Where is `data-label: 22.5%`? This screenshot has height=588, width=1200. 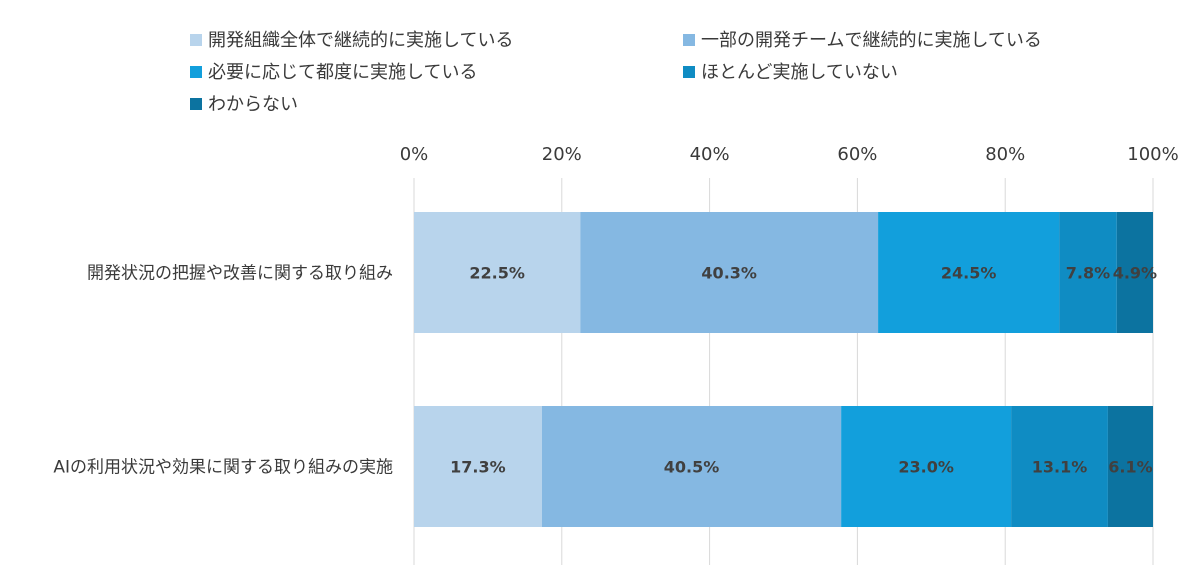
data-label: 22.5% is located at coordinates (497, 273).